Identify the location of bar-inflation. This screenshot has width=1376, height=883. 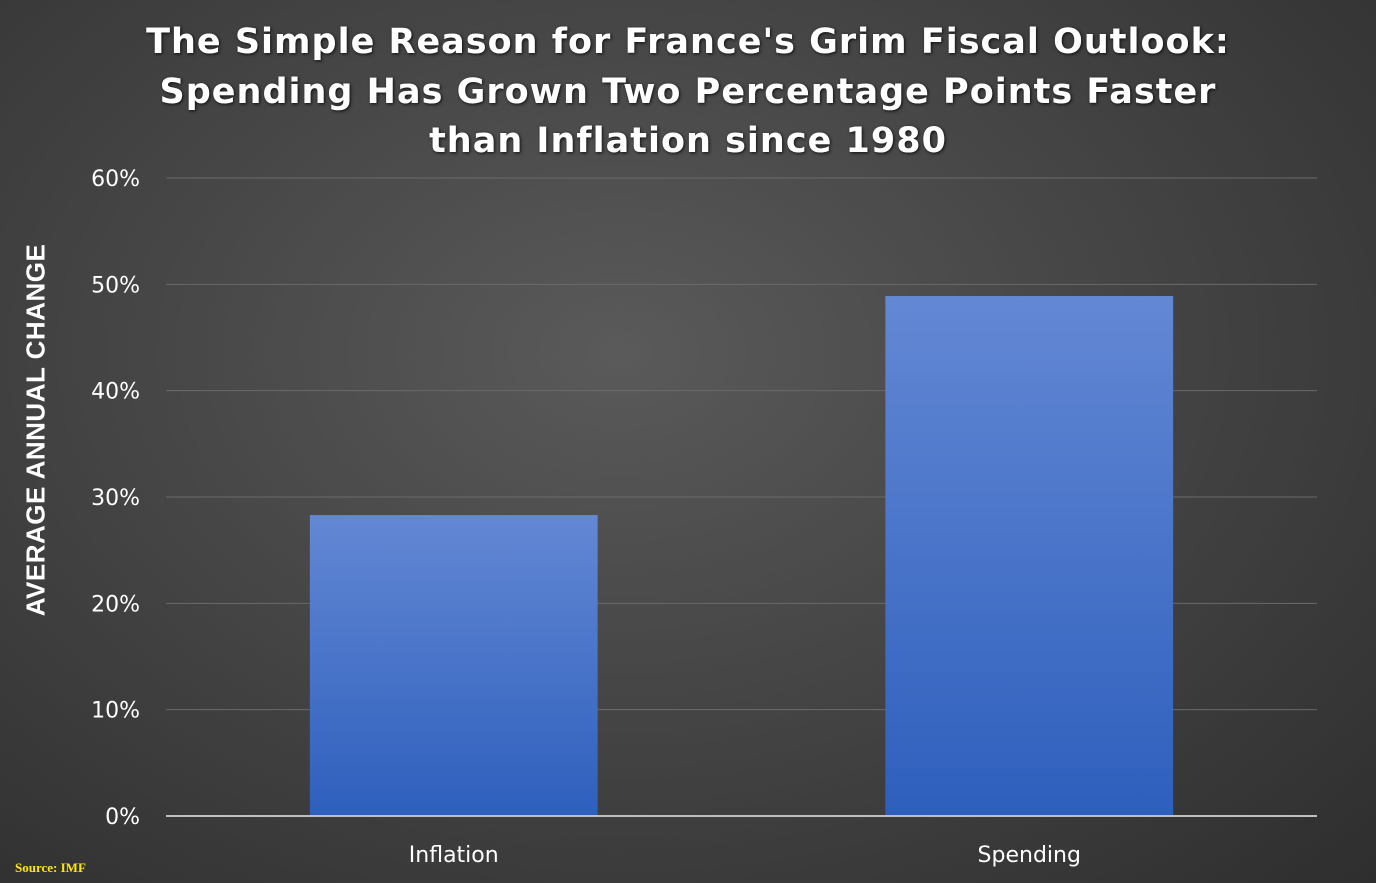
(453, 665).